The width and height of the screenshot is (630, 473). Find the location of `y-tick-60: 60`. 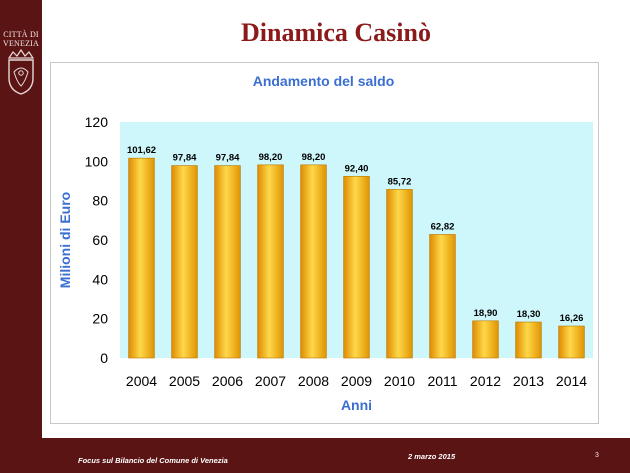

y-tick-60: 60 is located at coordinates (100, 240).